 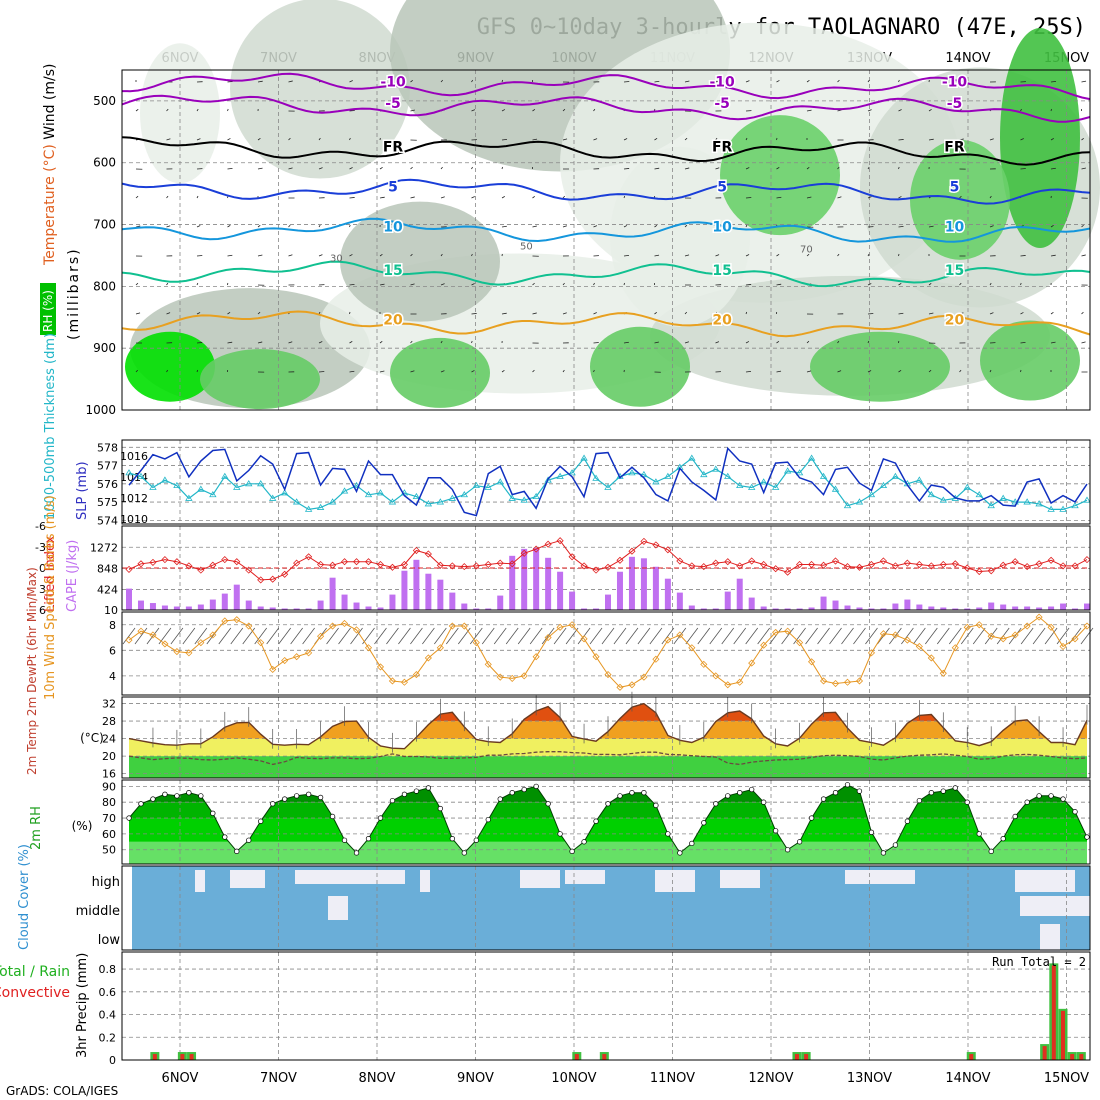 What do you see at coordinates (420, 261) in the screenshot?
I see `rh-shading` at bounding box center [420, 261].